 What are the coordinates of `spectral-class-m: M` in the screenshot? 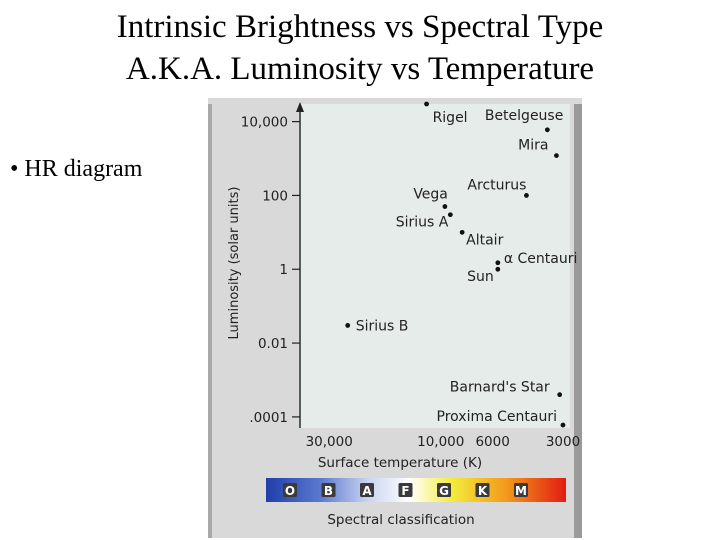 It's located at (521, 491).